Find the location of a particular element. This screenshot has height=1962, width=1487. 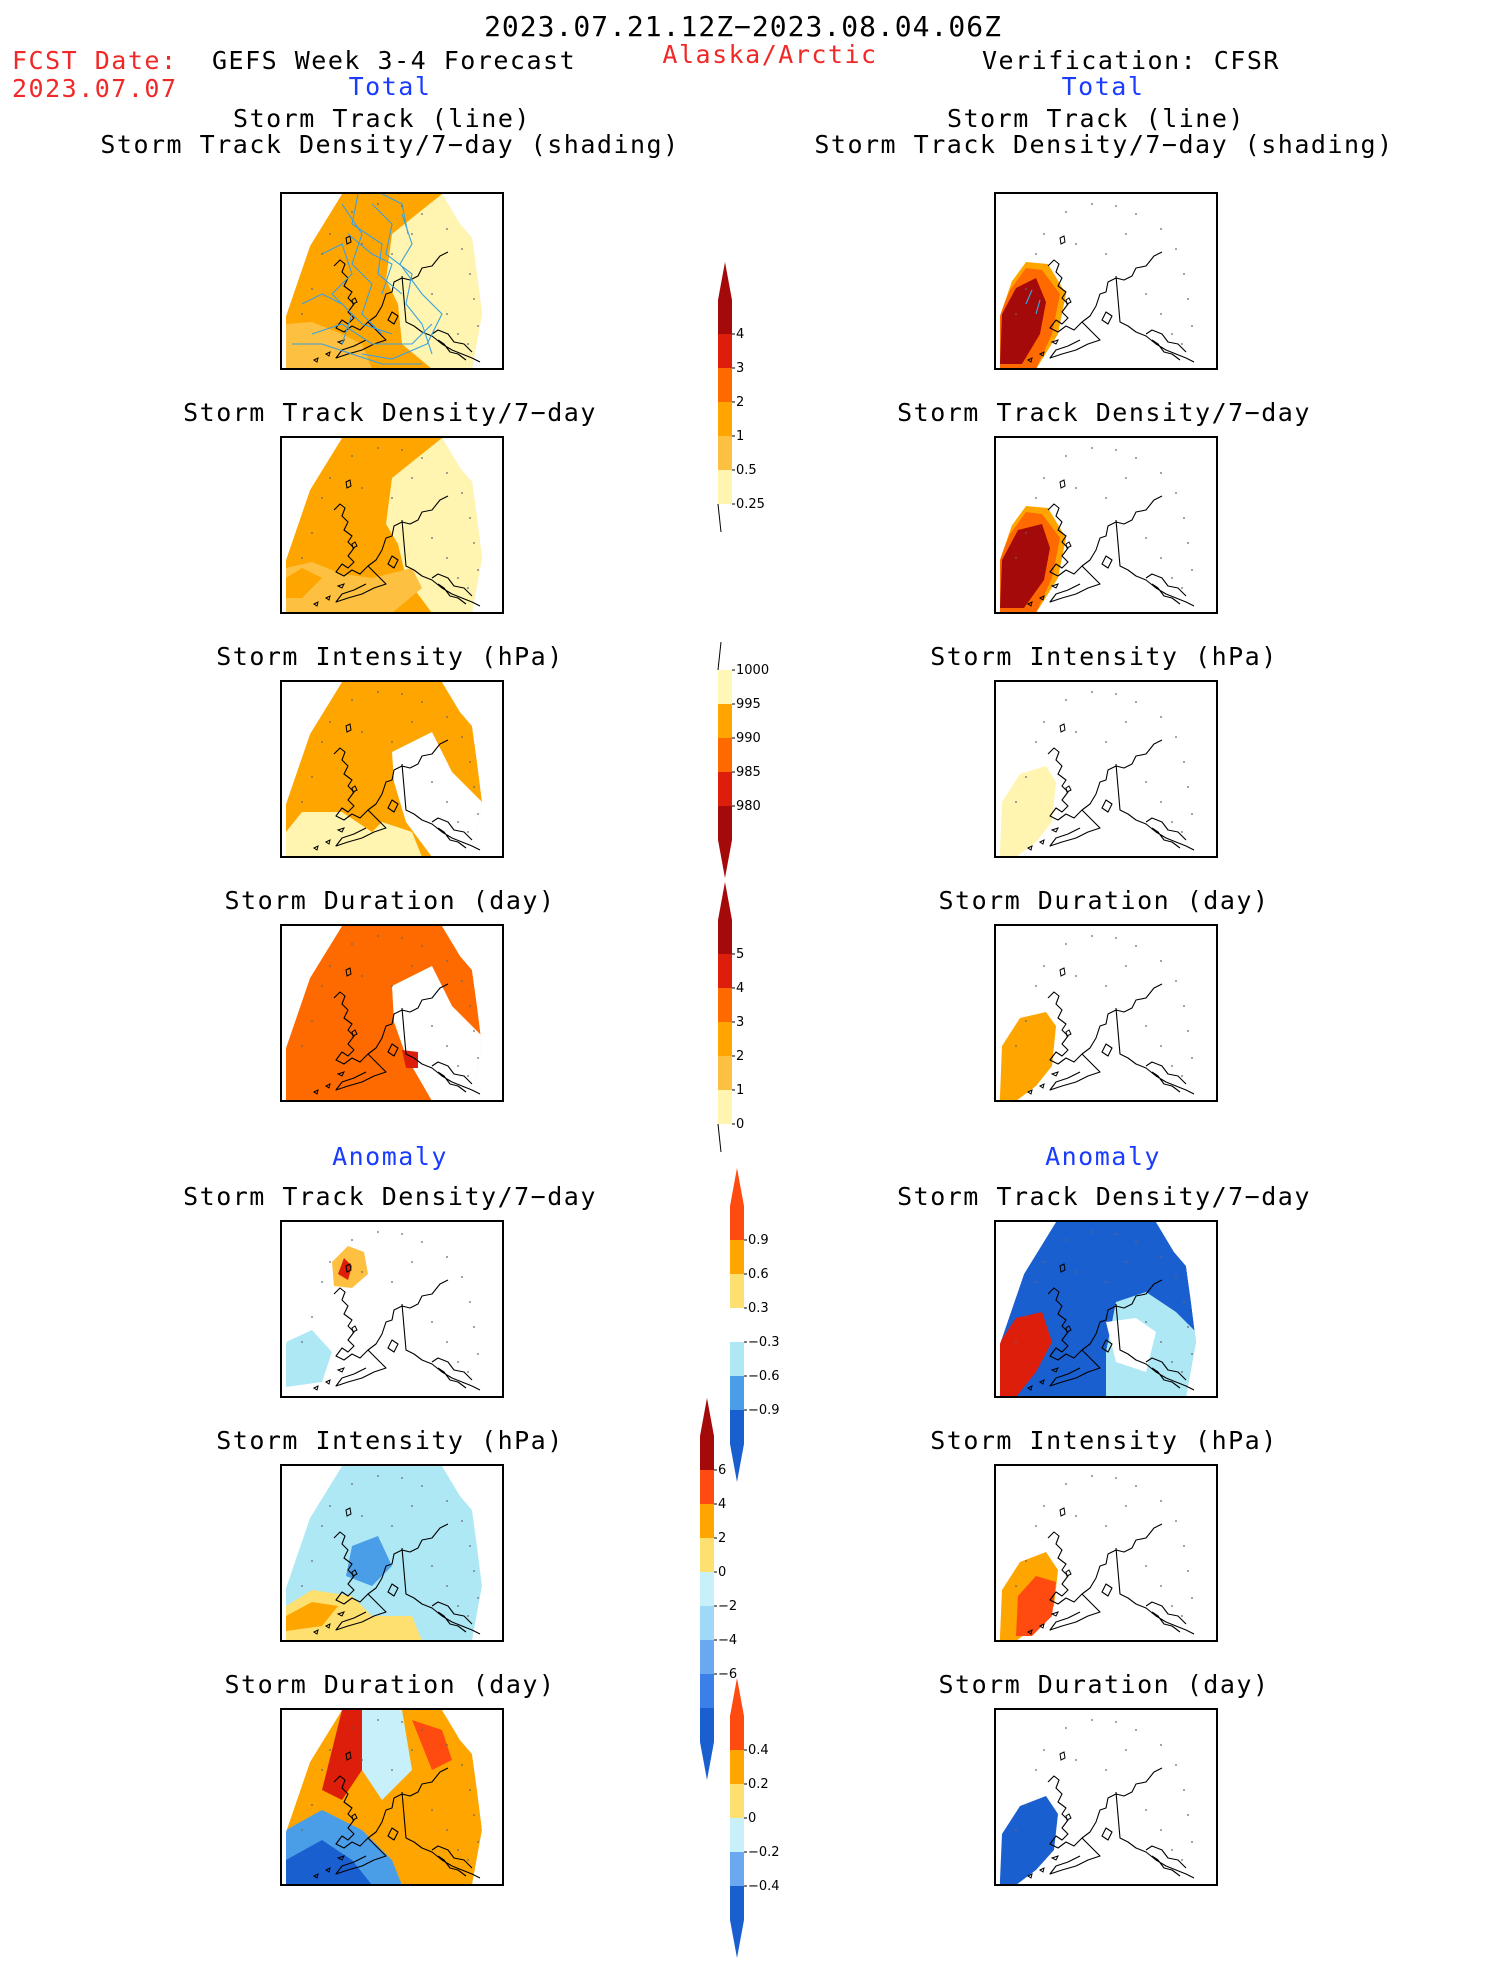

left-total-heading: Total is located at coordinates (390, 86).